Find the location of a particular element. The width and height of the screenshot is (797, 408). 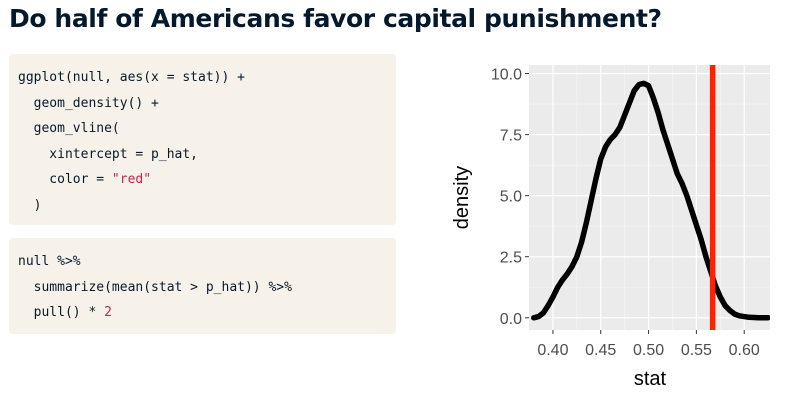

code-text: geom_vline( is located at coordinates (69, 128).